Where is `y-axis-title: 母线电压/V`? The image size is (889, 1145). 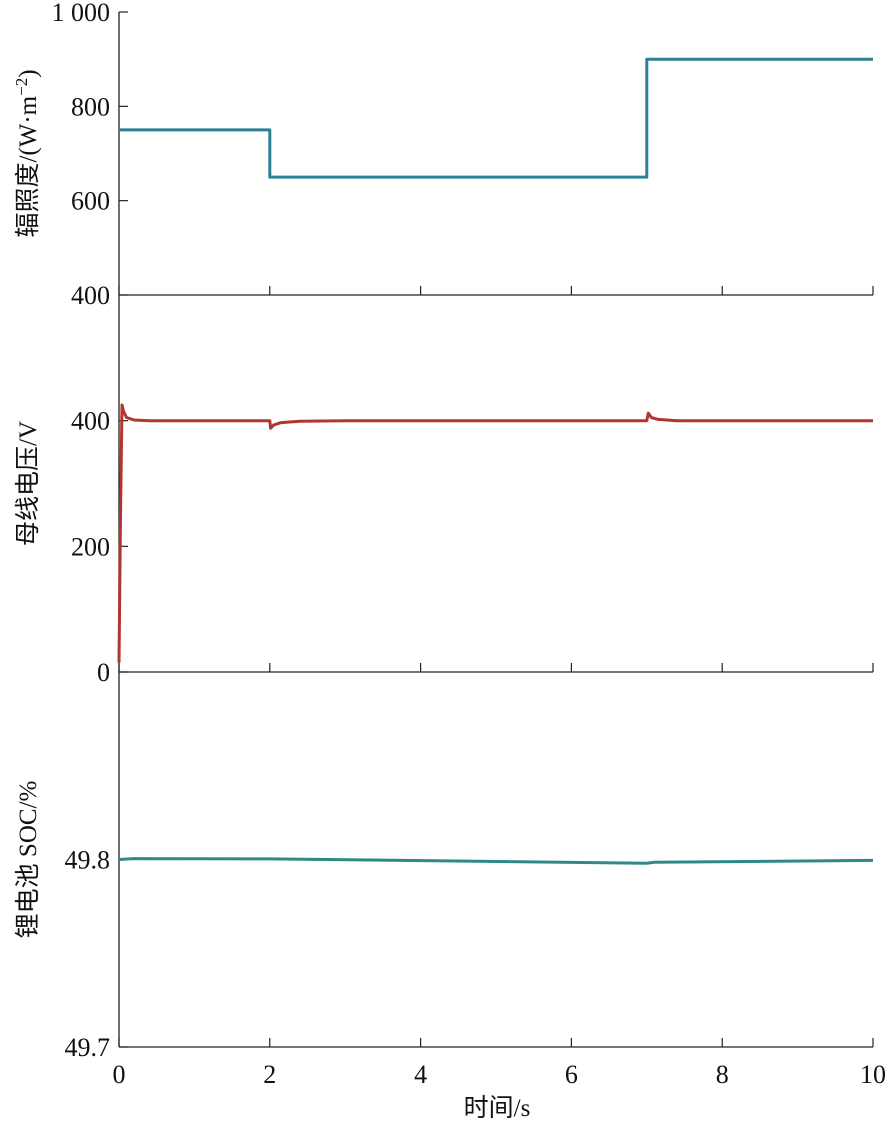
y-axis-title: 母线电压/V is located at coordinates (28, 483).